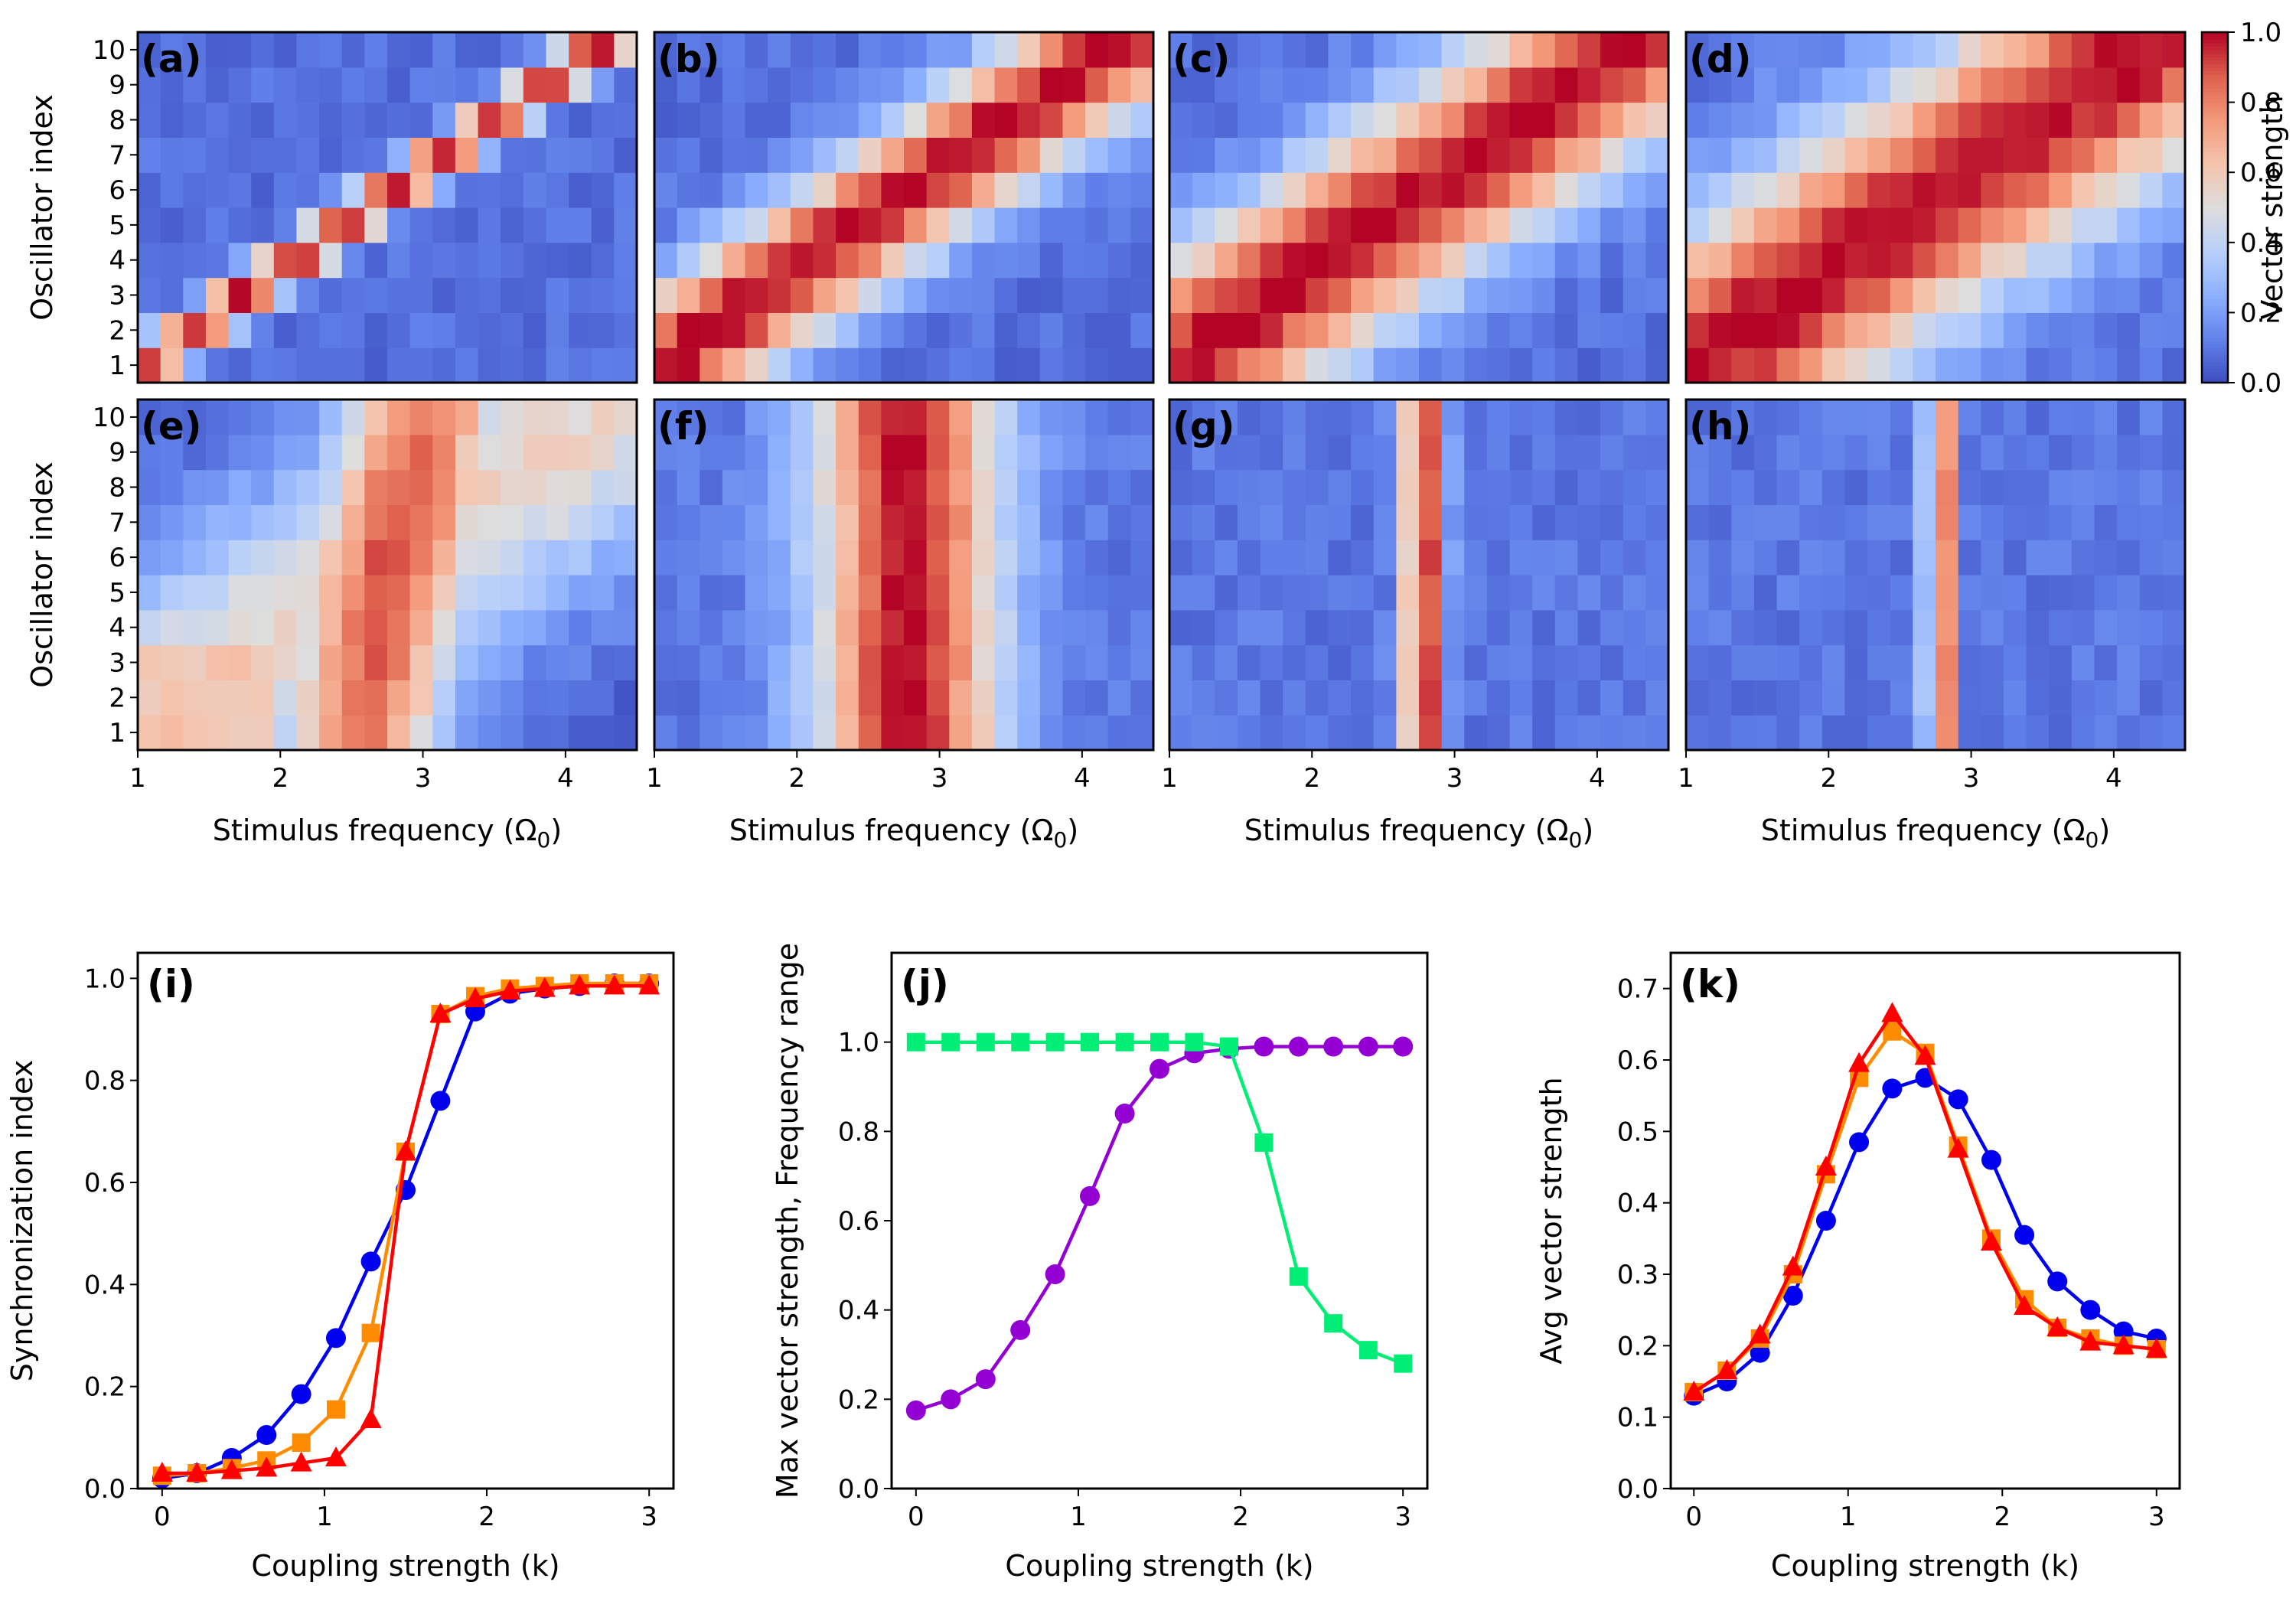  Describe the element at coordinates (117, 698) in the screenshot. I see `y-tick-label: 2` at that location.